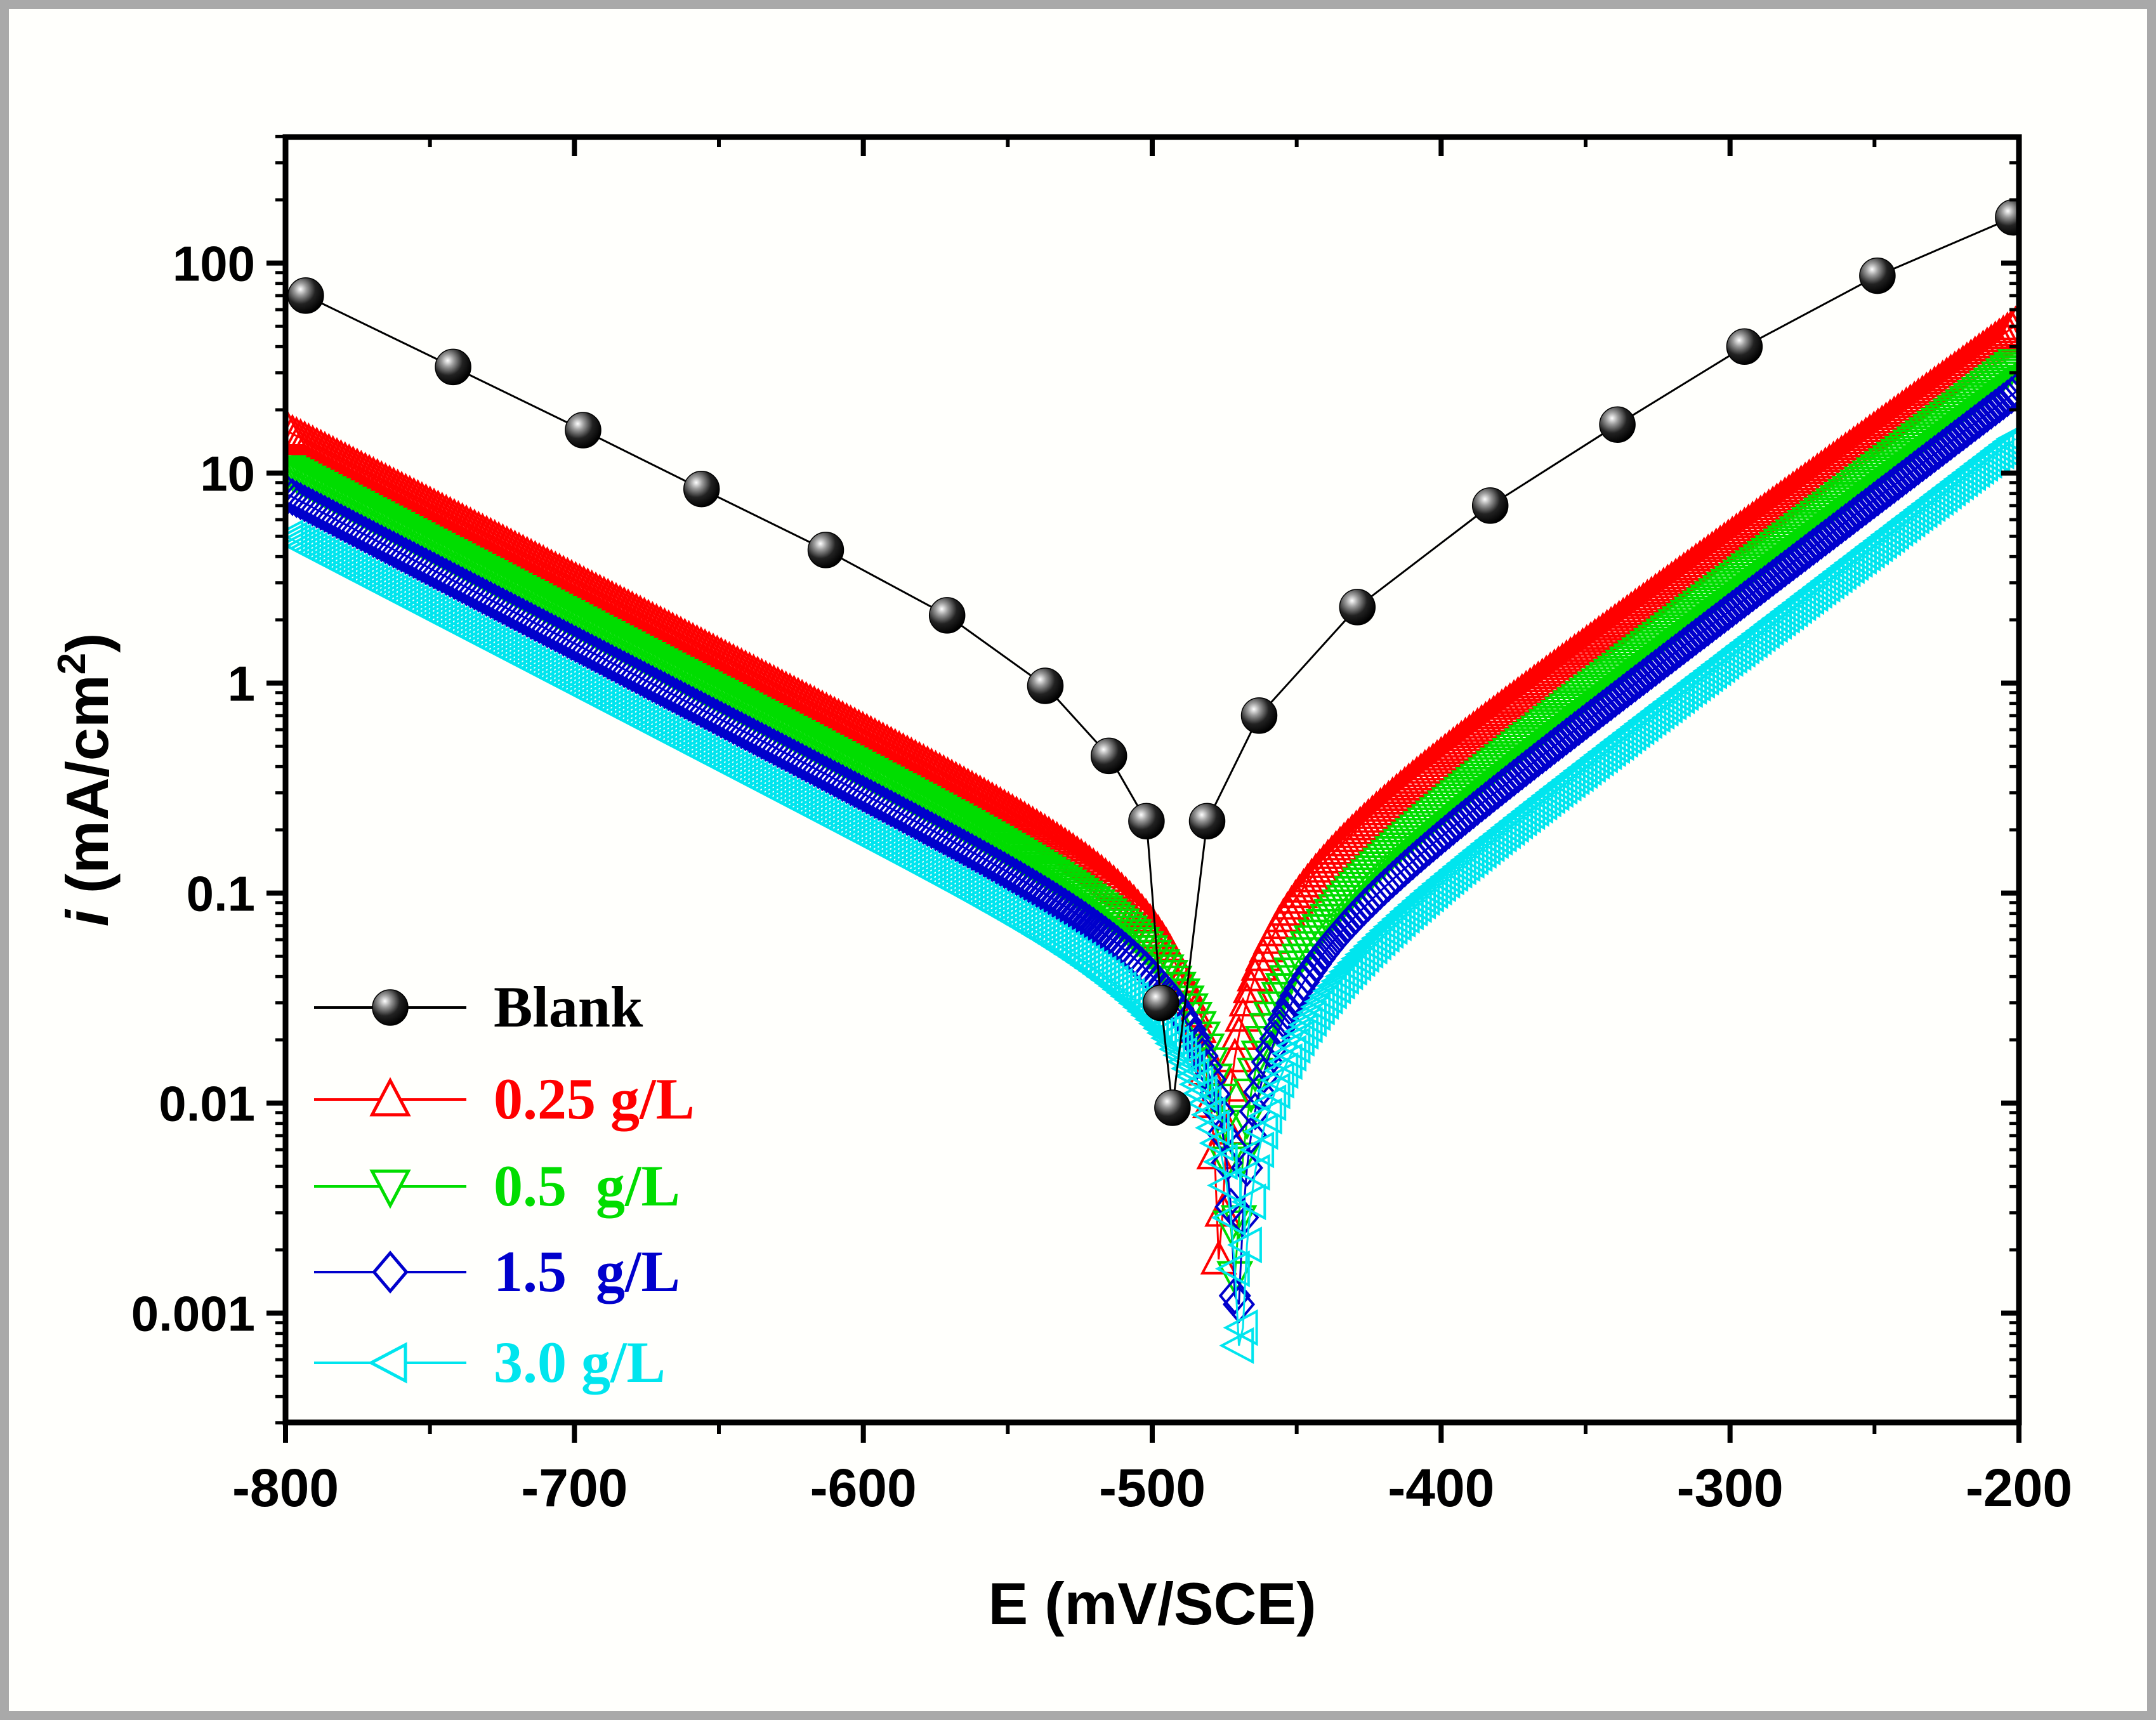 The width and height of the screenshot is (2156, 1720). Describe the element at coordinates (580, 1362) in the screenshot. I see `legend-label: 3.0 g/L` at that location.